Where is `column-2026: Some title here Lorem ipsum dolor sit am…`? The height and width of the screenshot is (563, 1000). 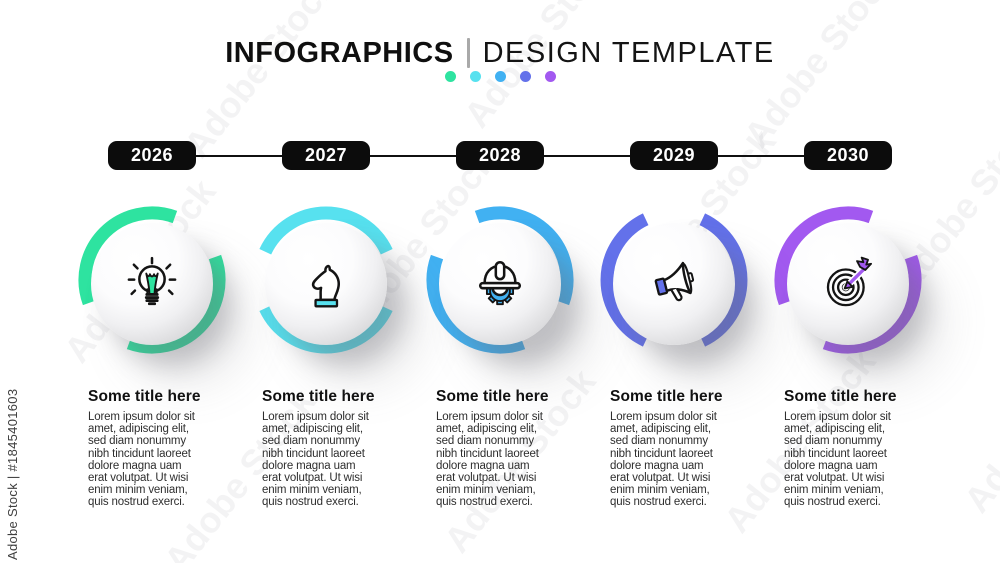 column-2026: Some title here Lorem ipsum dolor sit am… is located at coordinates (152, 357).